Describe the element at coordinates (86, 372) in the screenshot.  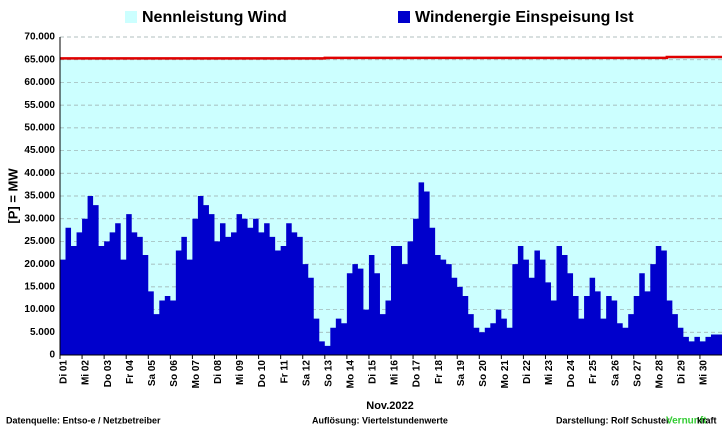
I see `x-tick-label: Mi 02` at that location.